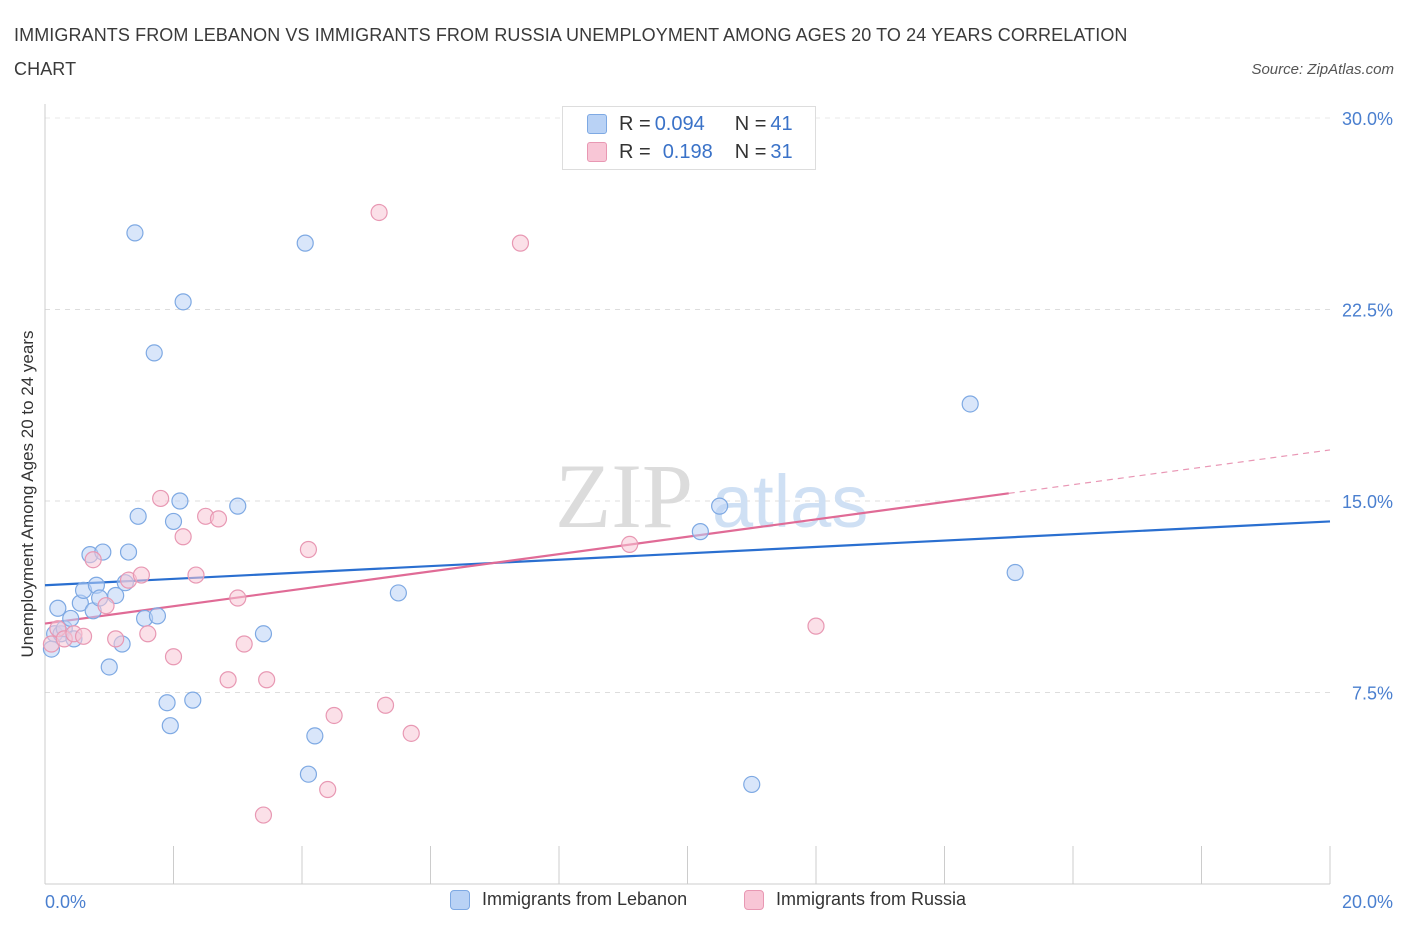  What do you see at coordinates (754, 899) in the screenshot?
I see `russia-legend-swatch` at bounding box center [754, 899].